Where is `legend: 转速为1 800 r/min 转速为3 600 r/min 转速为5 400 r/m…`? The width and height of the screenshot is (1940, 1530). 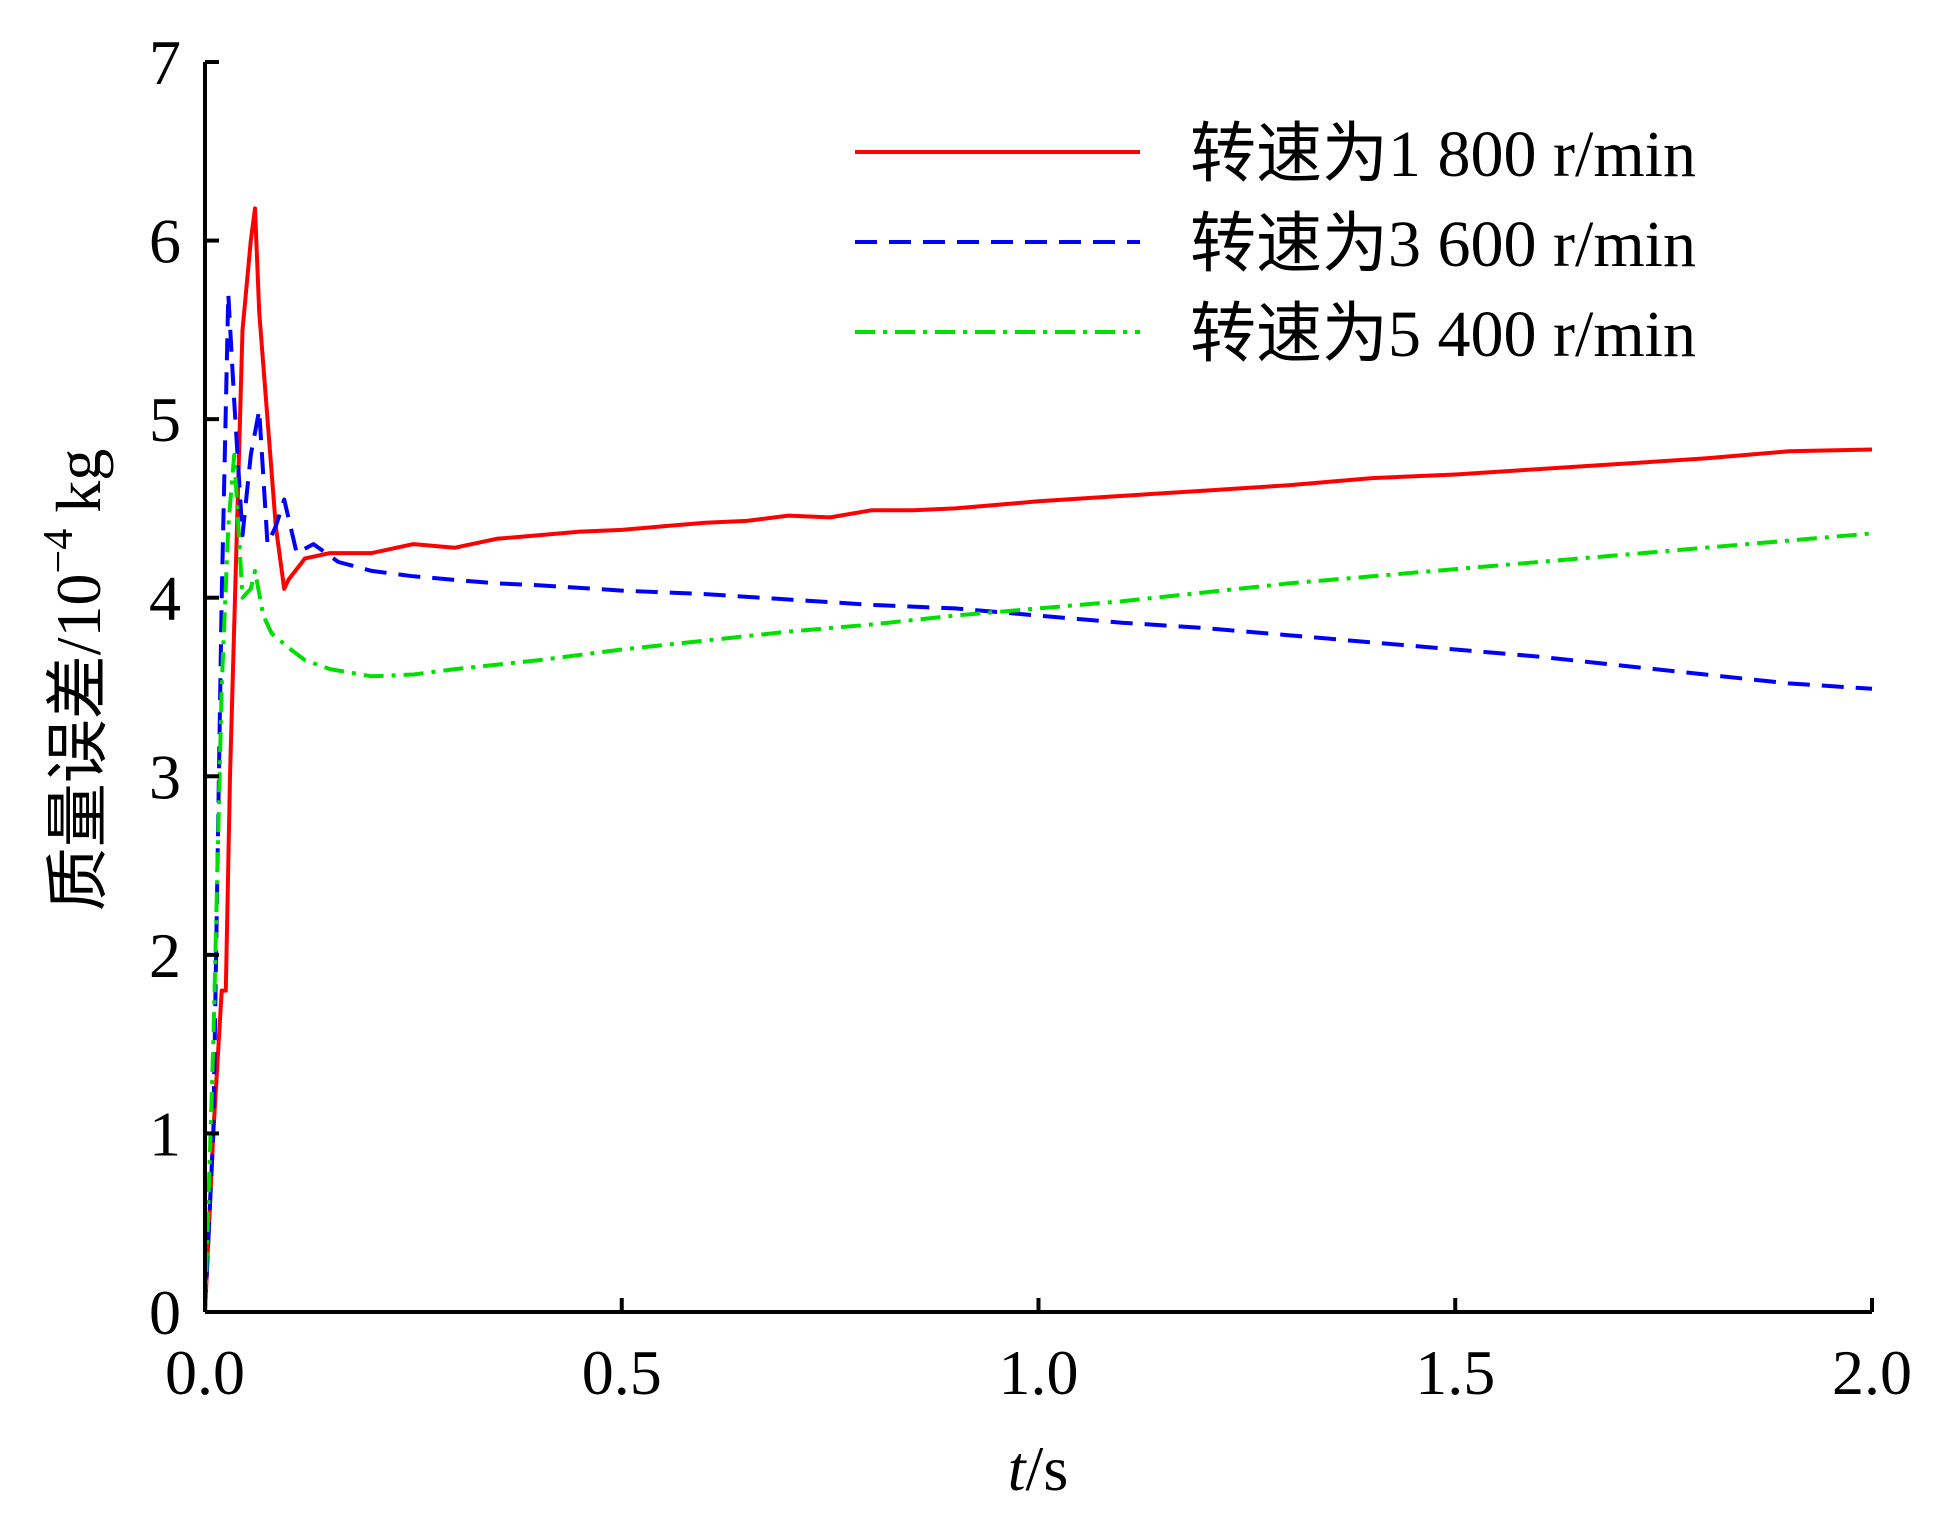
legend: 转速为1 800 r/min 转速为3 600 r/min 转速为5 400 r/m… is located at coordinates (1275, 244).